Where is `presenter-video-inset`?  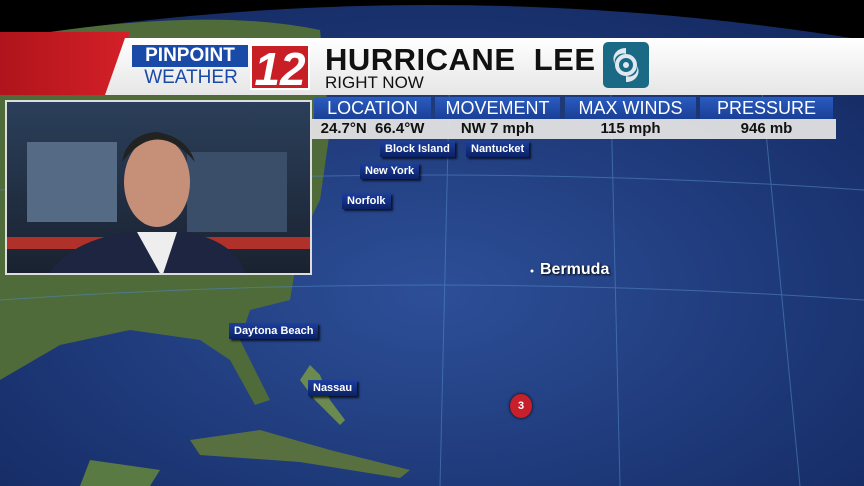
presenter-video-inset is located at coordinates (158, 187).